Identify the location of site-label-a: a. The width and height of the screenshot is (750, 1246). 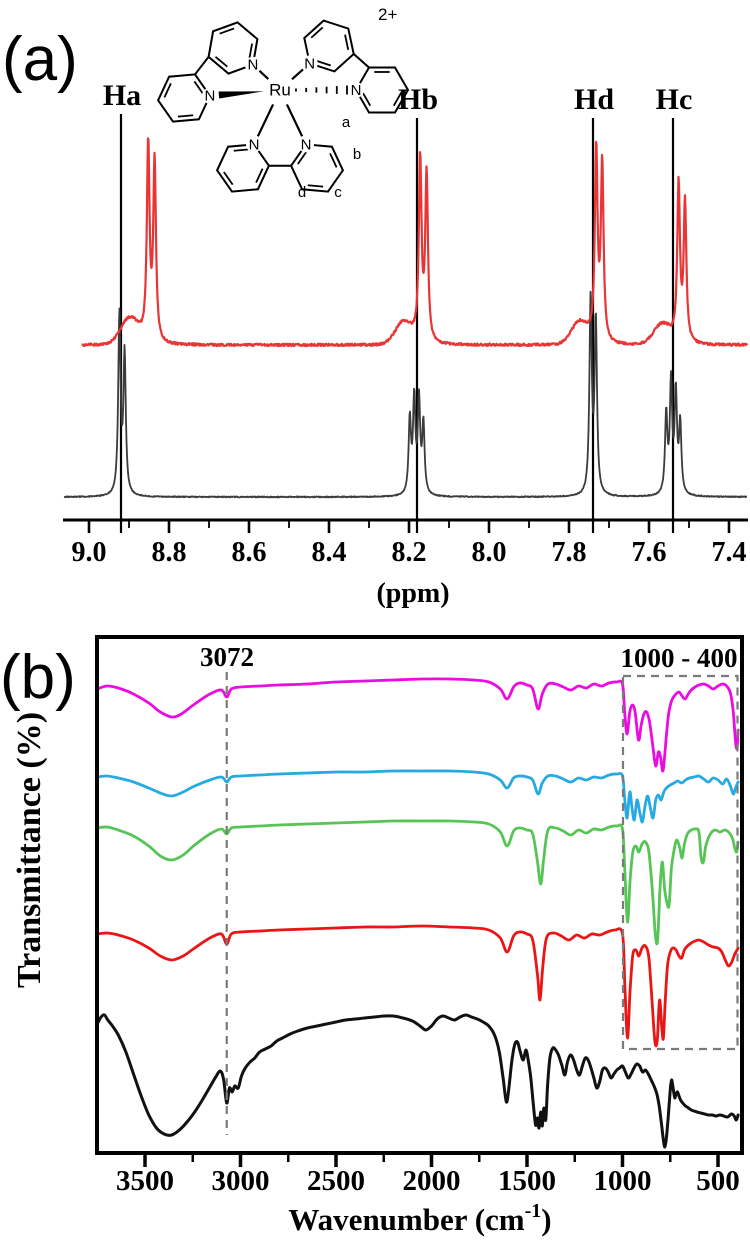
(346, 122).